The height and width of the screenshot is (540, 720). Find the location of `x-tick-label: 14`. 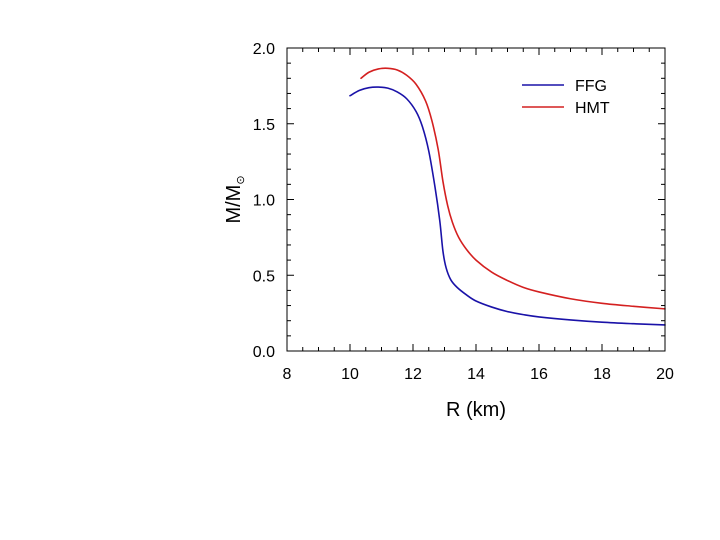

x-tick-label: 14 is located at coordinates (476, 374).